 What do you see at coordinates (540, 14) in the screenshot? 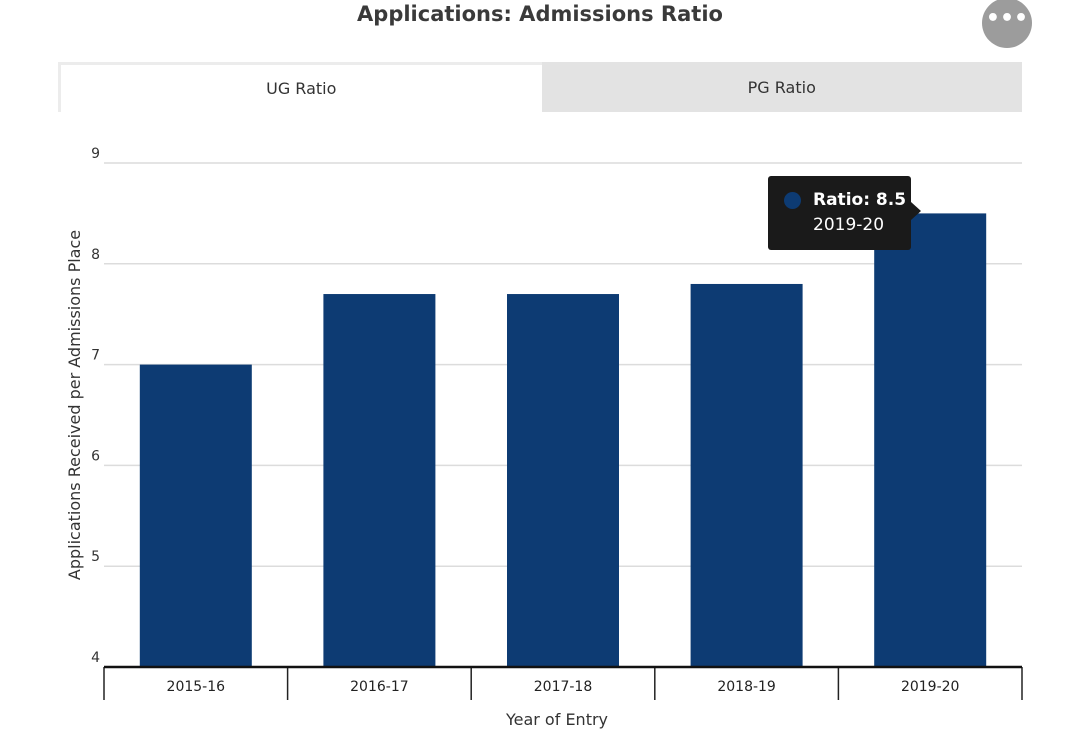
I see `chart-title: Applications: Admissions Ratio` at bounding box center [540, 14].